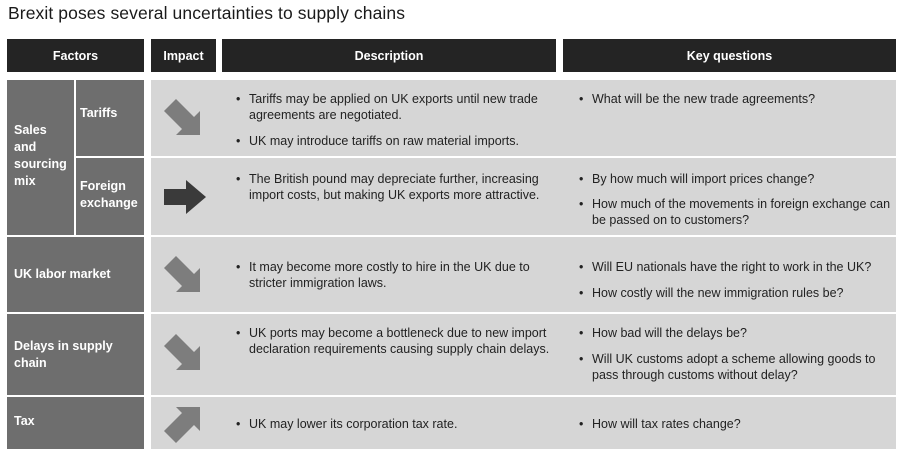  What do you see at coordinates (99, 113) in the screenshot?
I see `factor-tariffs: Tariffs` at bounding box center [99, 113].